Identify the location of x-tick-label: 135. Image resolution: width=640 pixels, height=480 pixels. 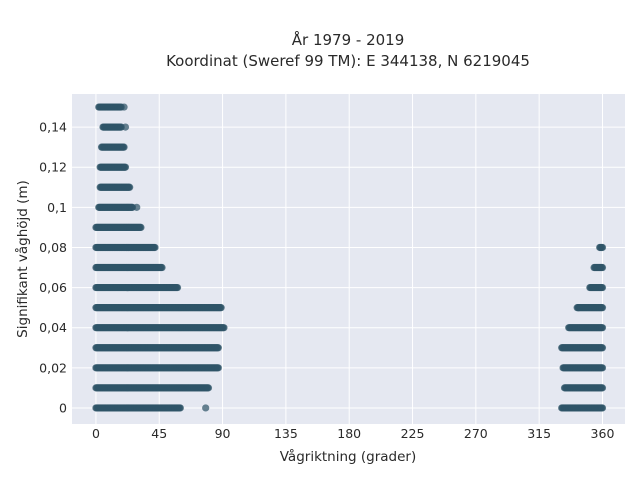
(286, 433).